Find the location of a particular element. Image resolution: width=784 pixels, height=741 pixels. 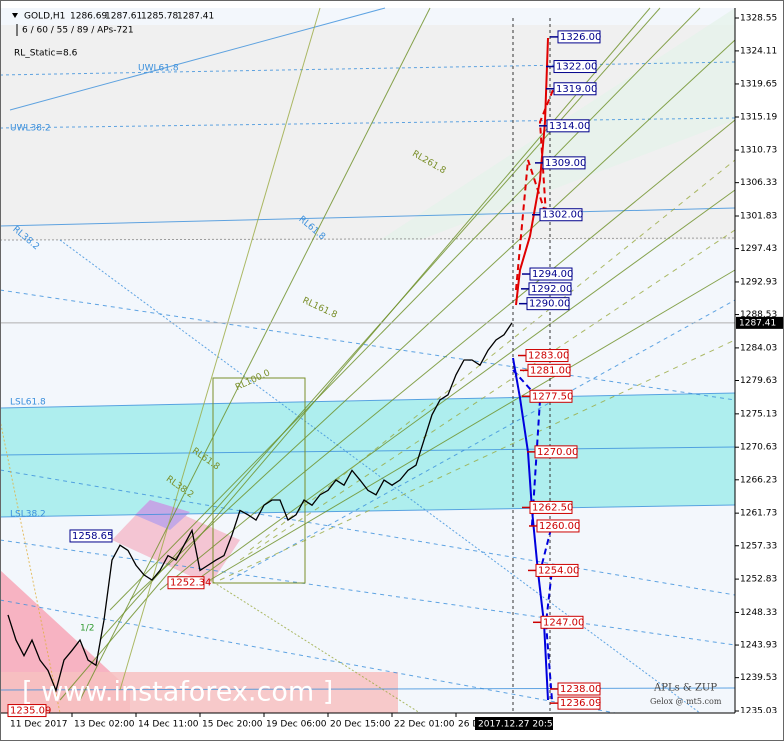

y-tick-label: 1328.55 is located at coordinates (758, 19).